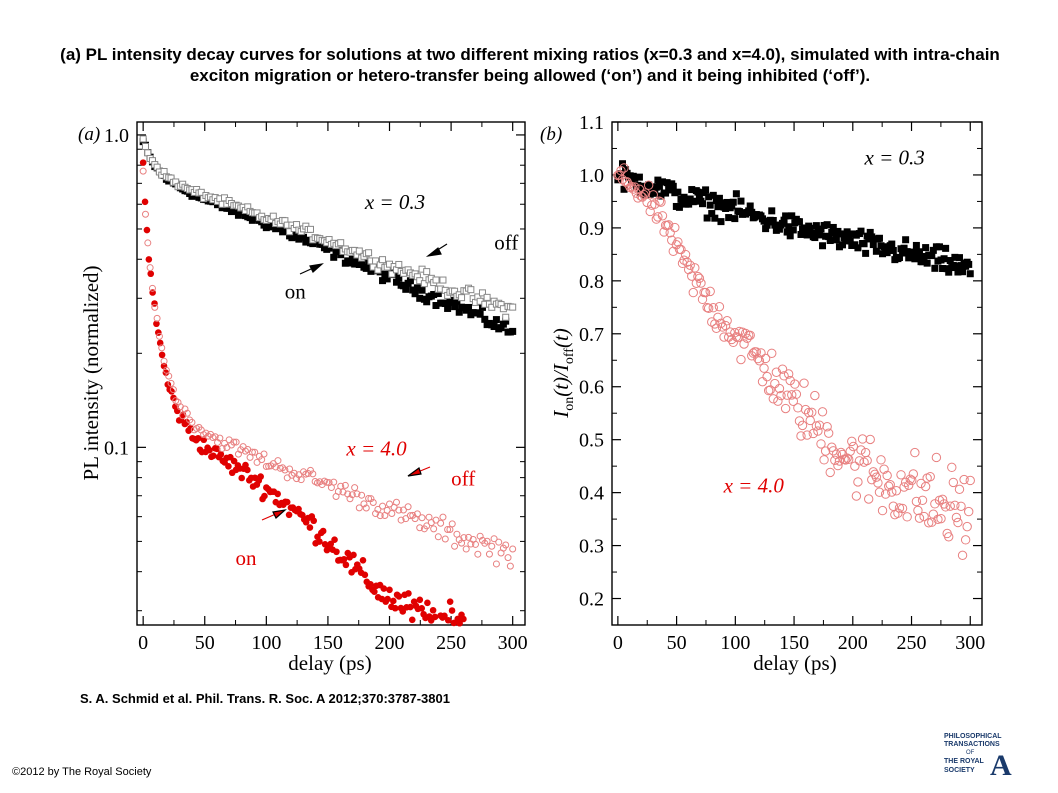  I want to click on y-tick-label: 0.2, so click(591, 600).